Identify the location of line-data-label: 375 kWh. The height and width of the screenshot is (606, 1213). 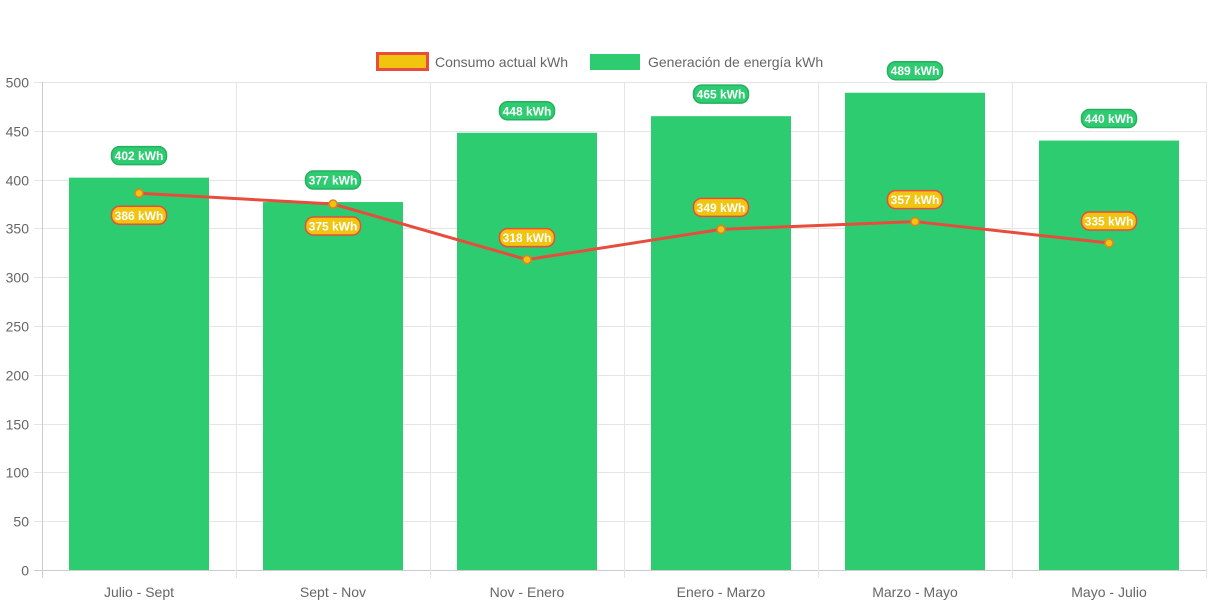
(333, 227).